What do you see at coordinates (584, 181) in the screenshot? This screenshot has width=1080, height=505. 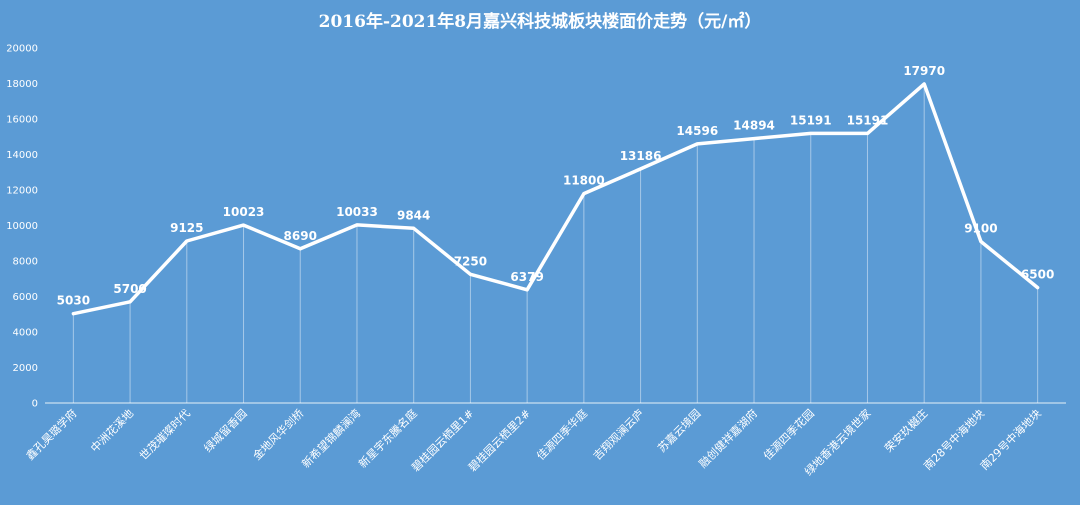 I see `data-label: 11800` at bounding box center [584, 181].